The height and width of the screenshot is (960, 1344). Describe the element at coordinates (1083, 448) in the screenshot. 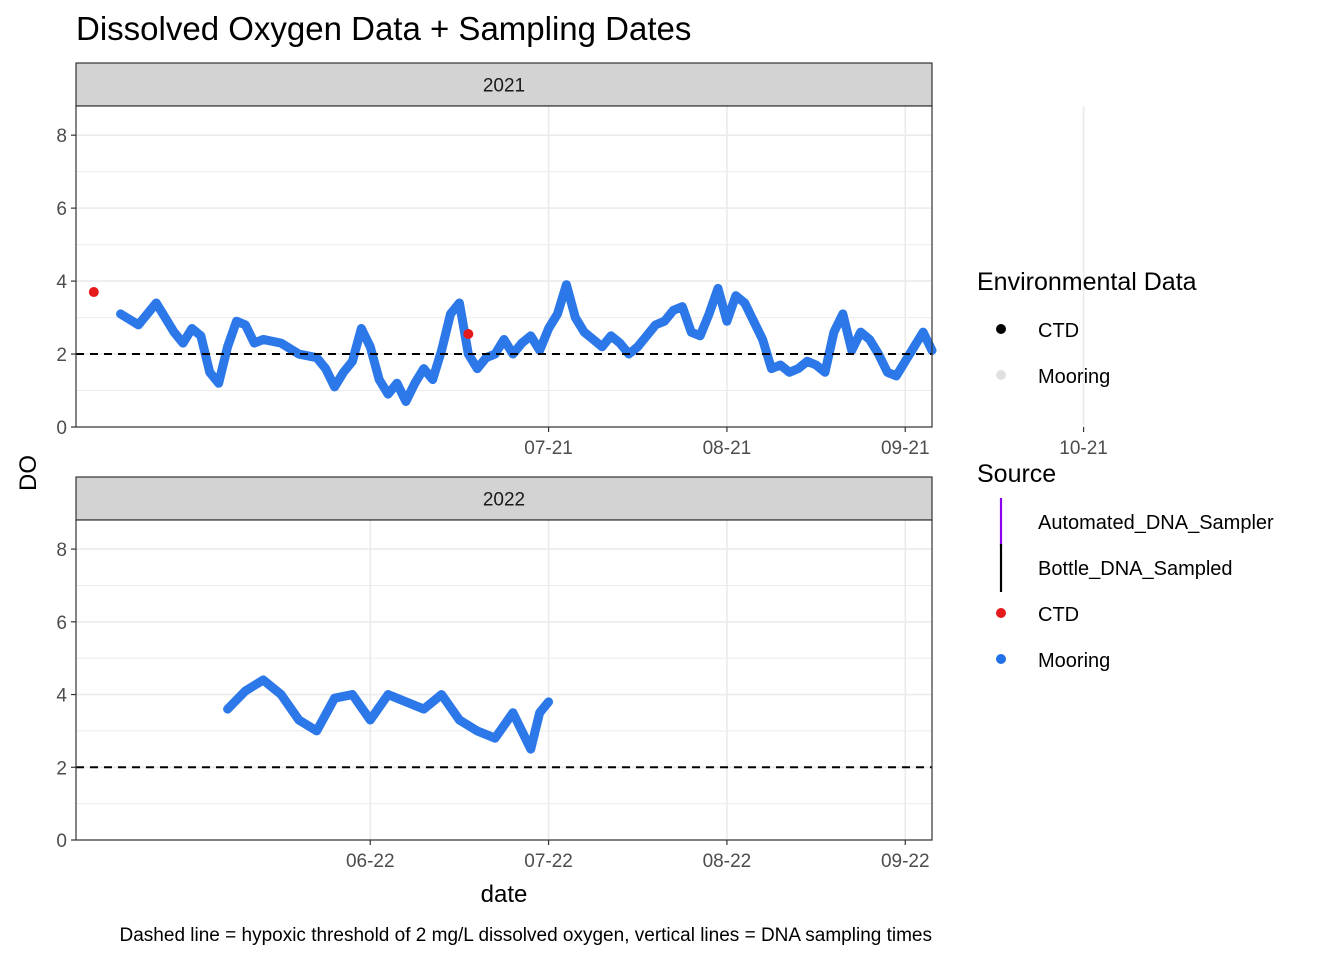

I see `x-tick-label: 10-21` at that location.